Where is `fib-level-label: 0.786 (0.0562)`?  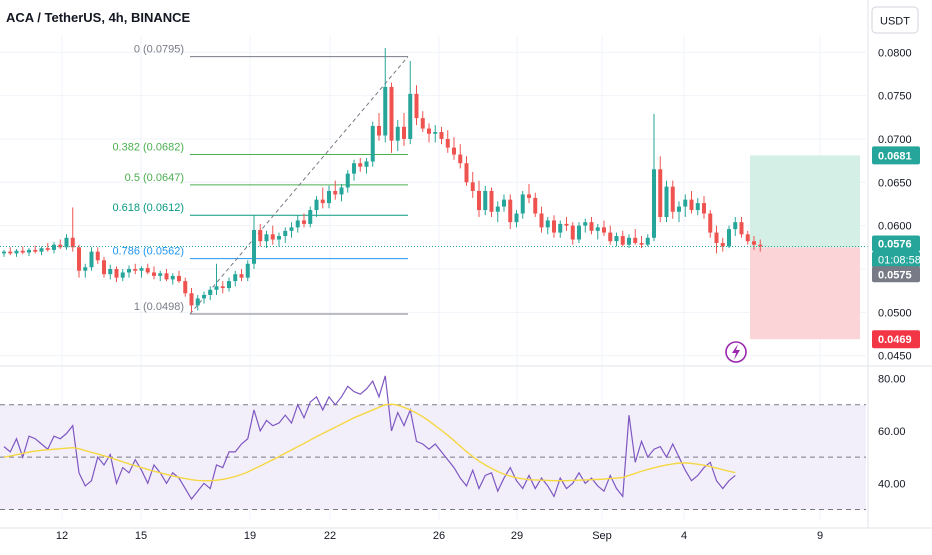
fib-level-label: 0.786 (0.0562) is located at coordinates (148, 252).